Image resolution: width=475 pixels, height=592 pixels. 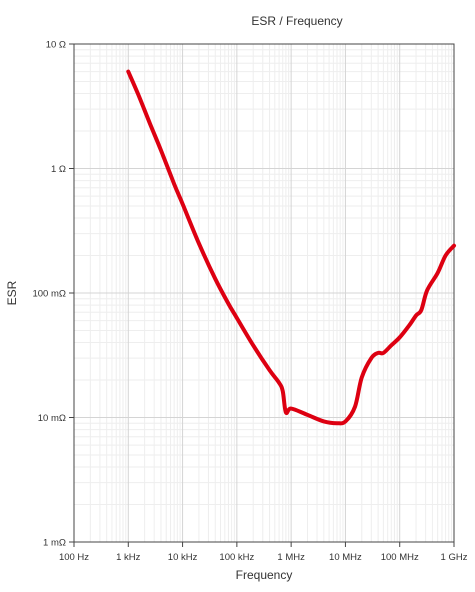 What do you see at coordinates (400, 557) in the screenshot?
I see `x-tick-label: 100 MHz` at bounding box center [400, 557].